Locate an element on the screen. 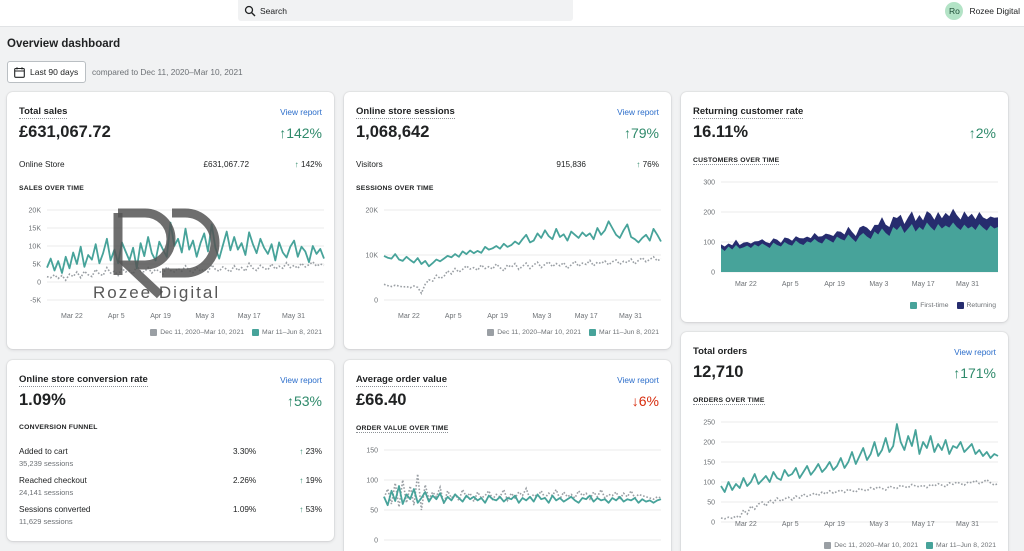 The image size is (1024, 551). section-heading: CUSTOMERS OVER TIME is located at coordinates (736, 161).